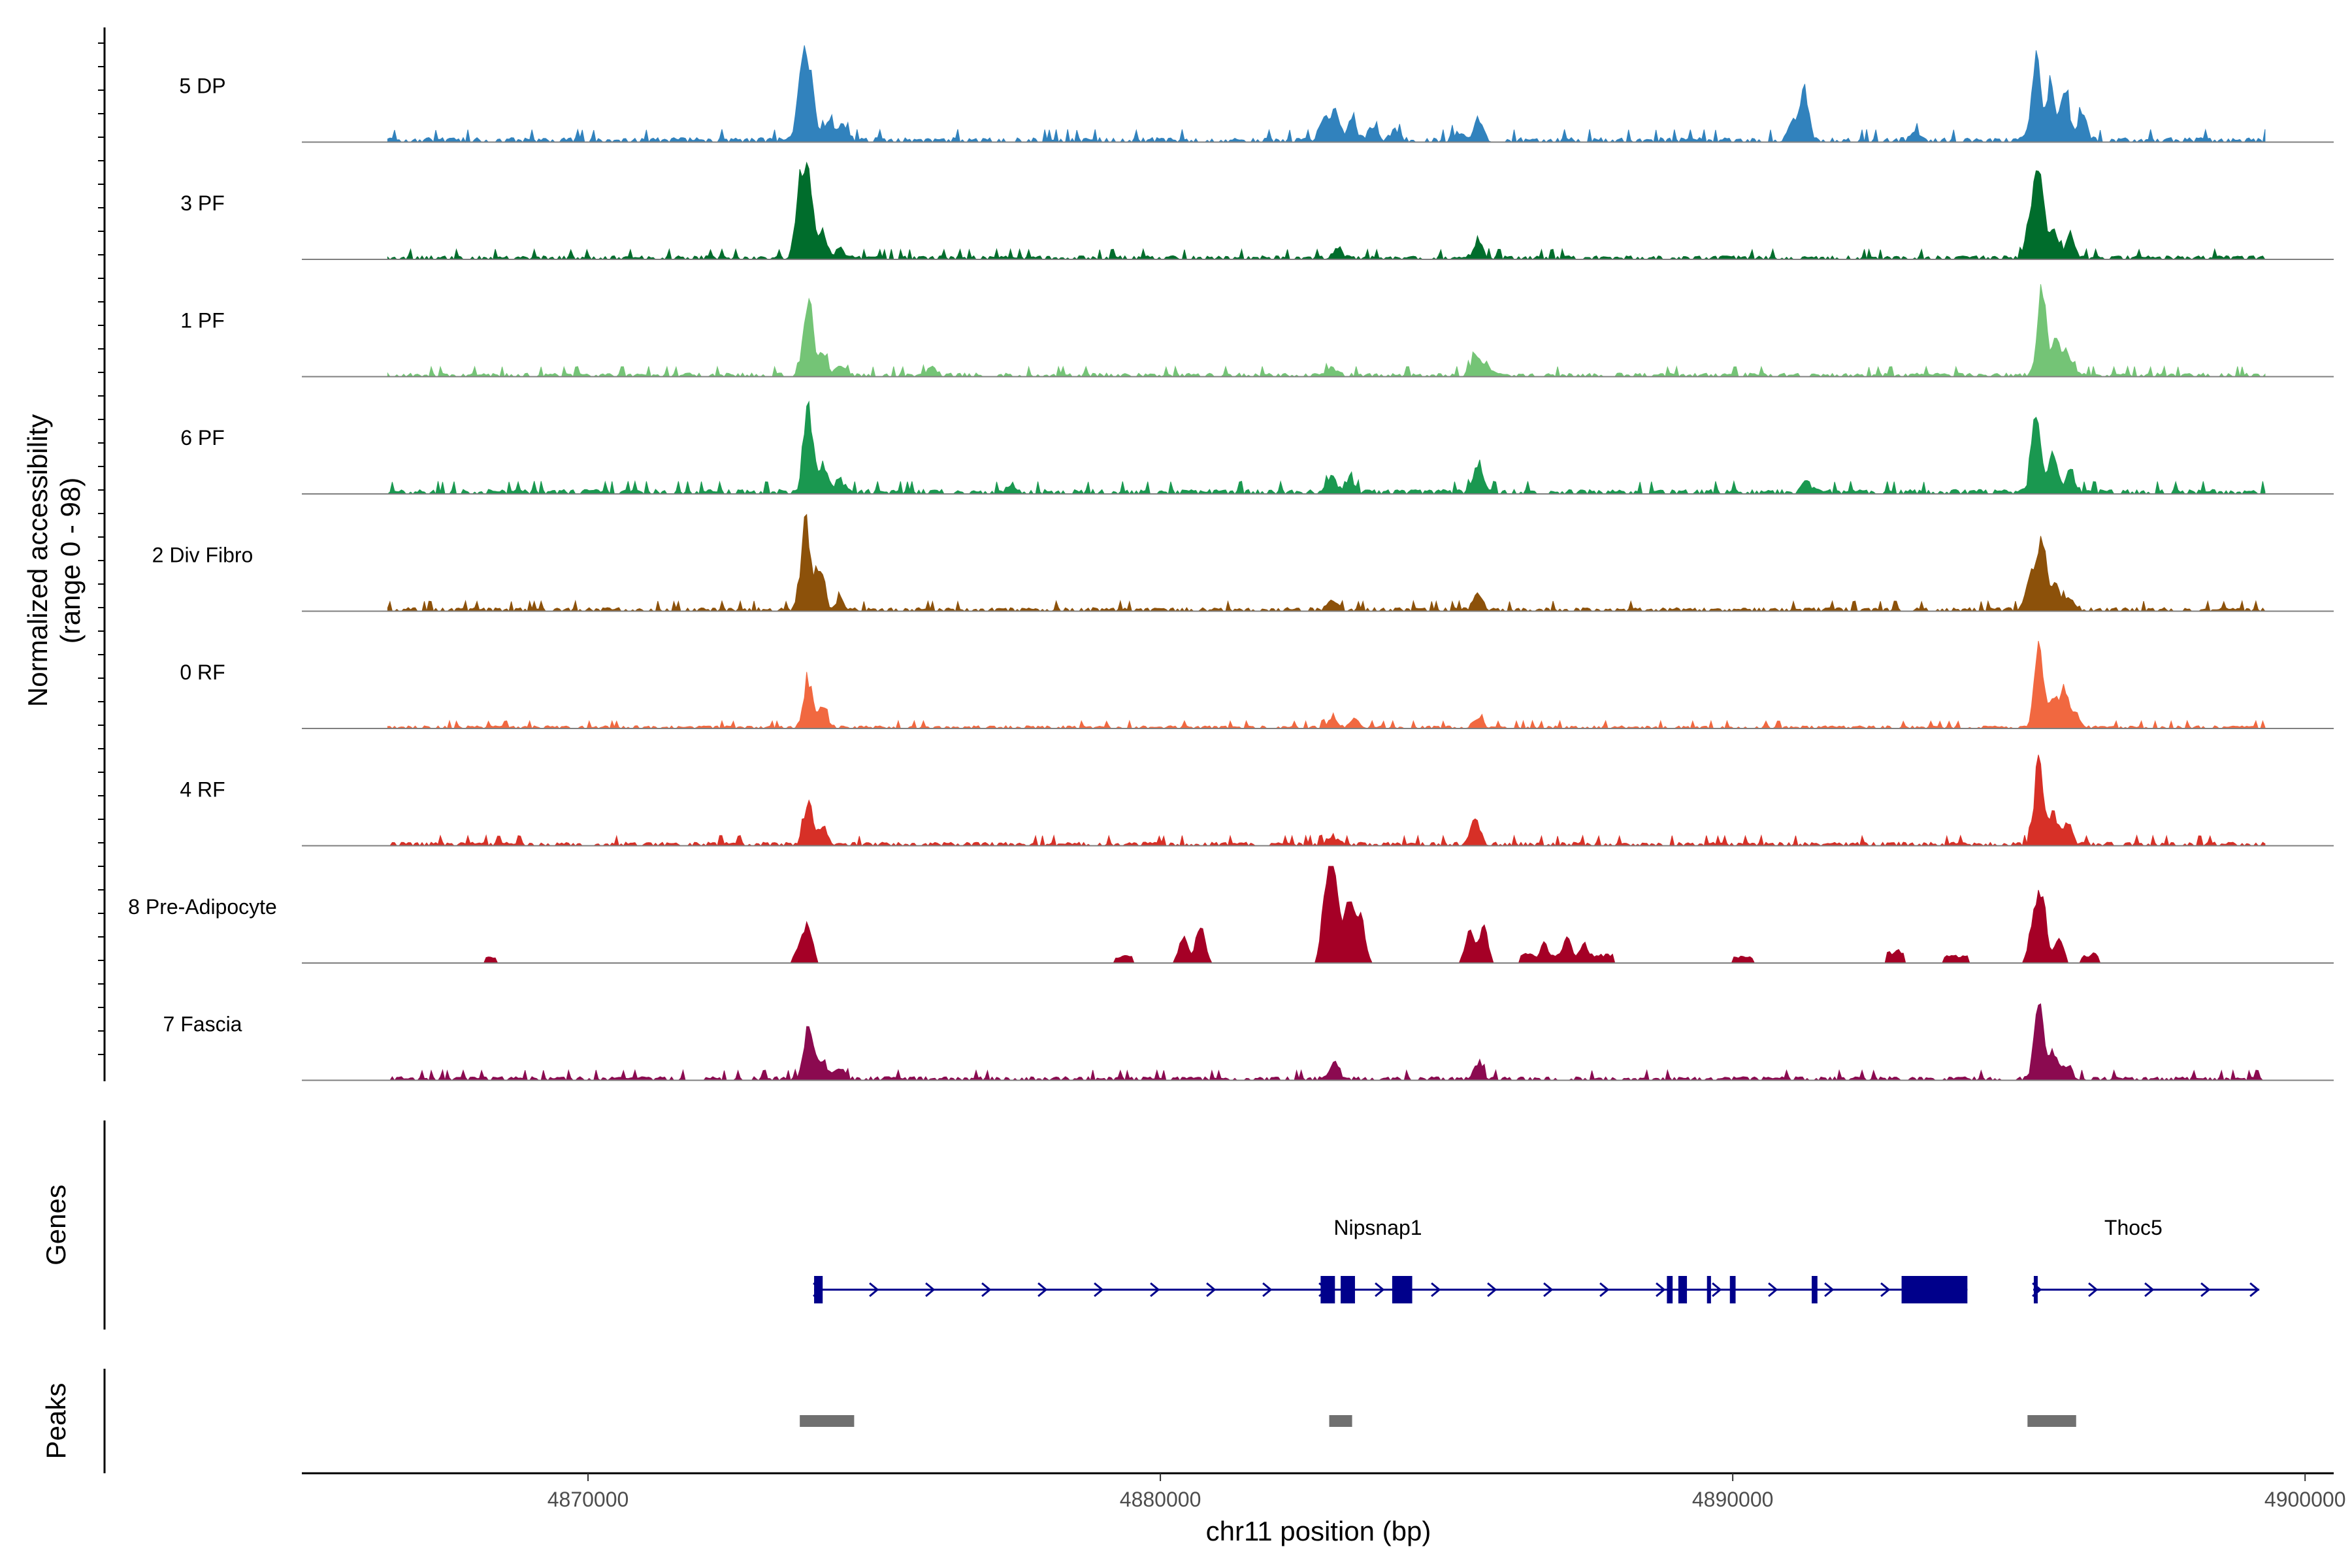  What do you see at coordinates (56, 1421) in the screenshot?
I see `peaks-panel-label: Peaks` at bounding box center [56, 1421].